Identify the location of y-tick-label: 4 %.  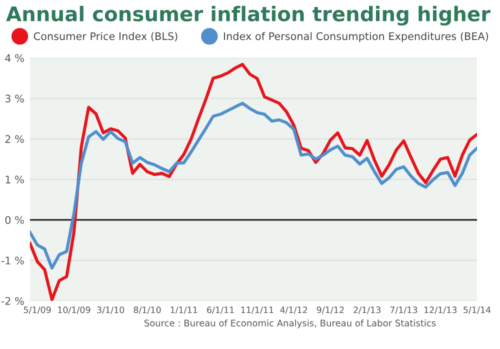
(14, 58).